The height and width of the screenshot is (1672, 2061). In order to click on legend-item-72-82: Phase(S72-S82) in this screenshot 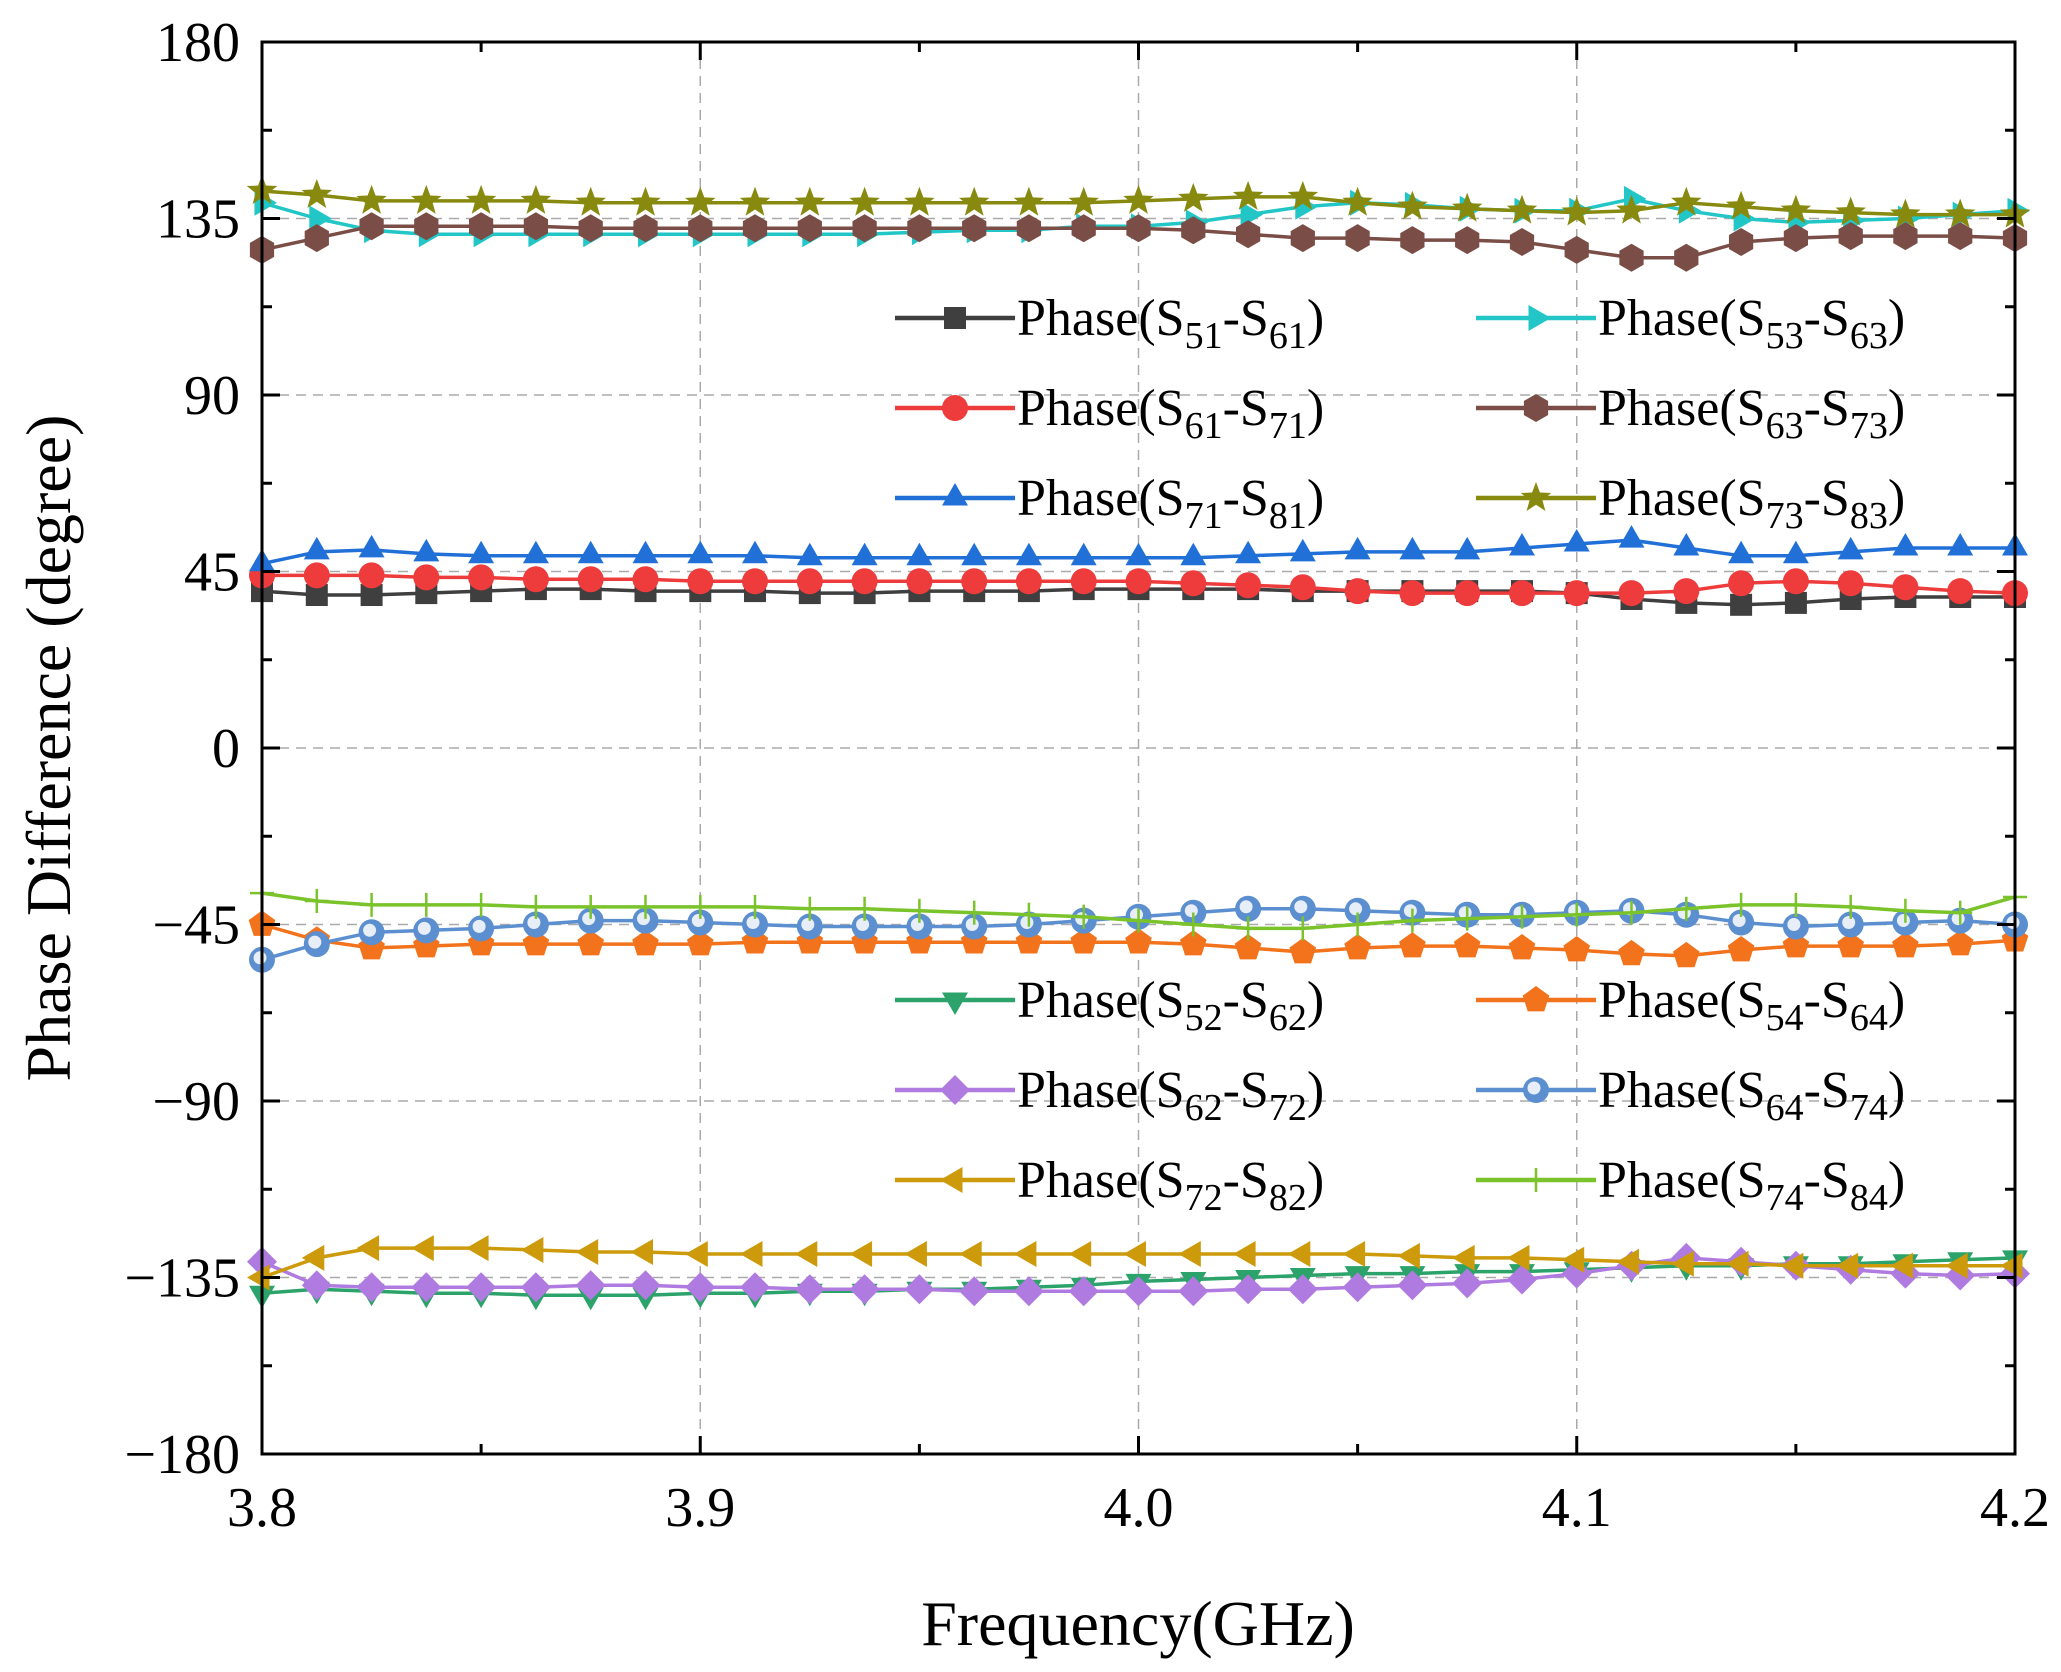, I will do `click(1109, 1185)`.